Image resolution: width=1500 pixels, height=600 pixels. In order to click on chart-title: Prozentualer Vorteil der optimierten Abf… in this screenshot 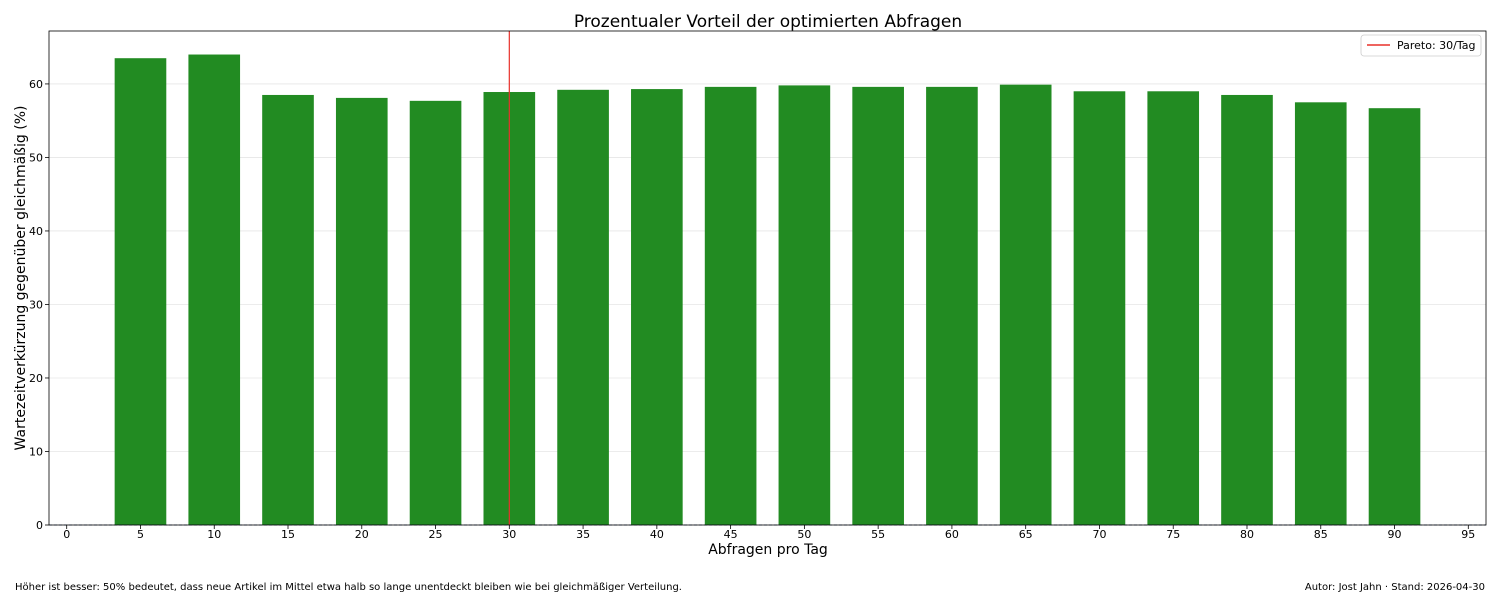, I will do `click(768, 22)`.